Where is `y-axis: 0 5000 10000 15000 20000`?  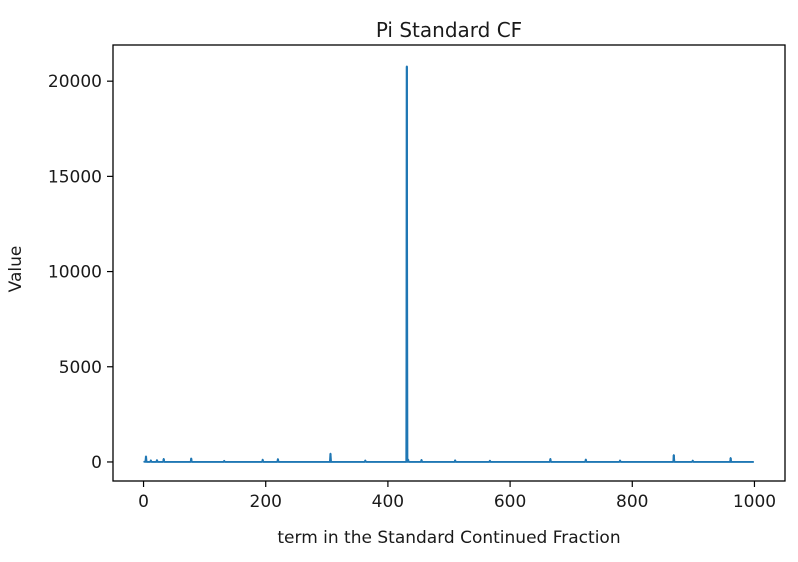 y-axis: 0 5000 10000 15000 20000 is located at coordinates (80, 272).